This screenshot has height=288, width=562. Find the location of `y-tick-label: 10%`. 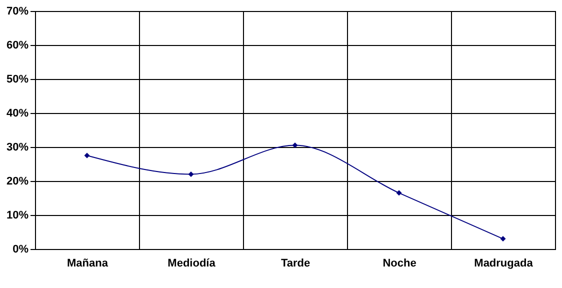

y-tick-label: 10% is located at coordinates (17, 216).